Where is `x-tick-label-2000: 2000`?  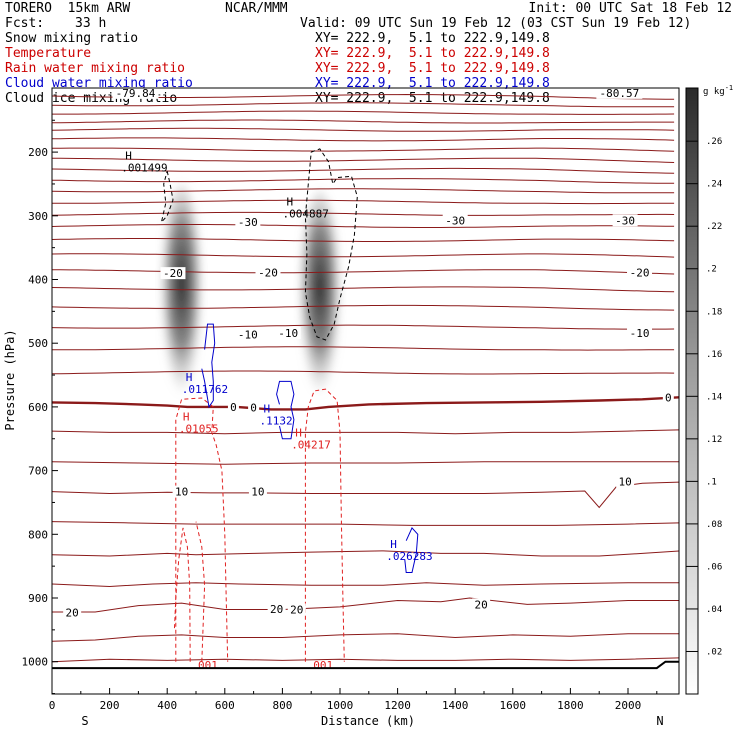 x-tick-label-2000: 2000 is located at coordinates (628, 705).